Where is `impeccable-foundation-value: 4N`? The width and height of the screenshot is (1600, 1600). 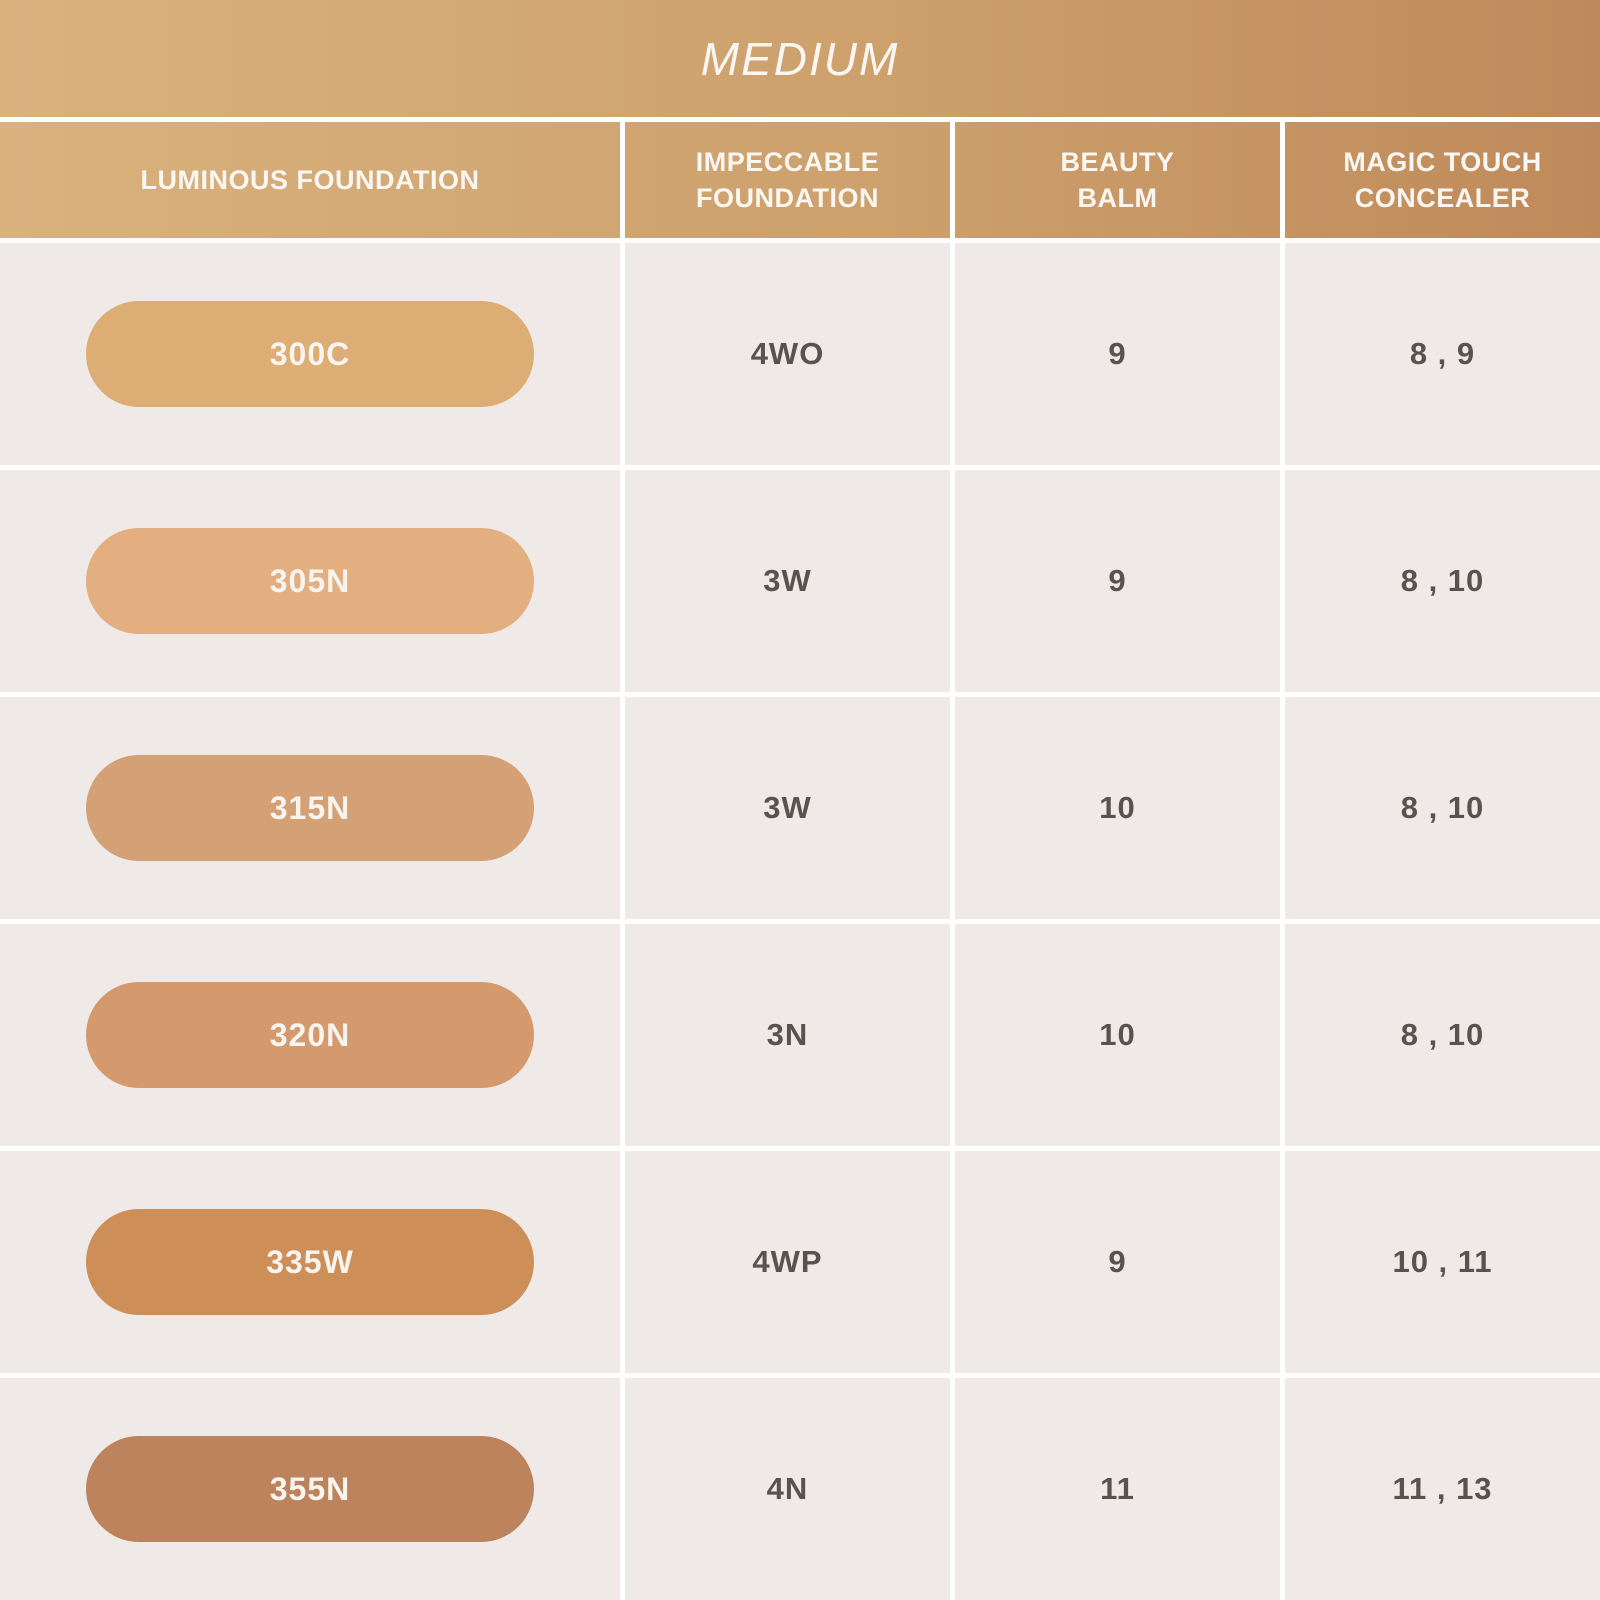
impeccable-foundation-value: 4N is located at coordinates (785, 1489).